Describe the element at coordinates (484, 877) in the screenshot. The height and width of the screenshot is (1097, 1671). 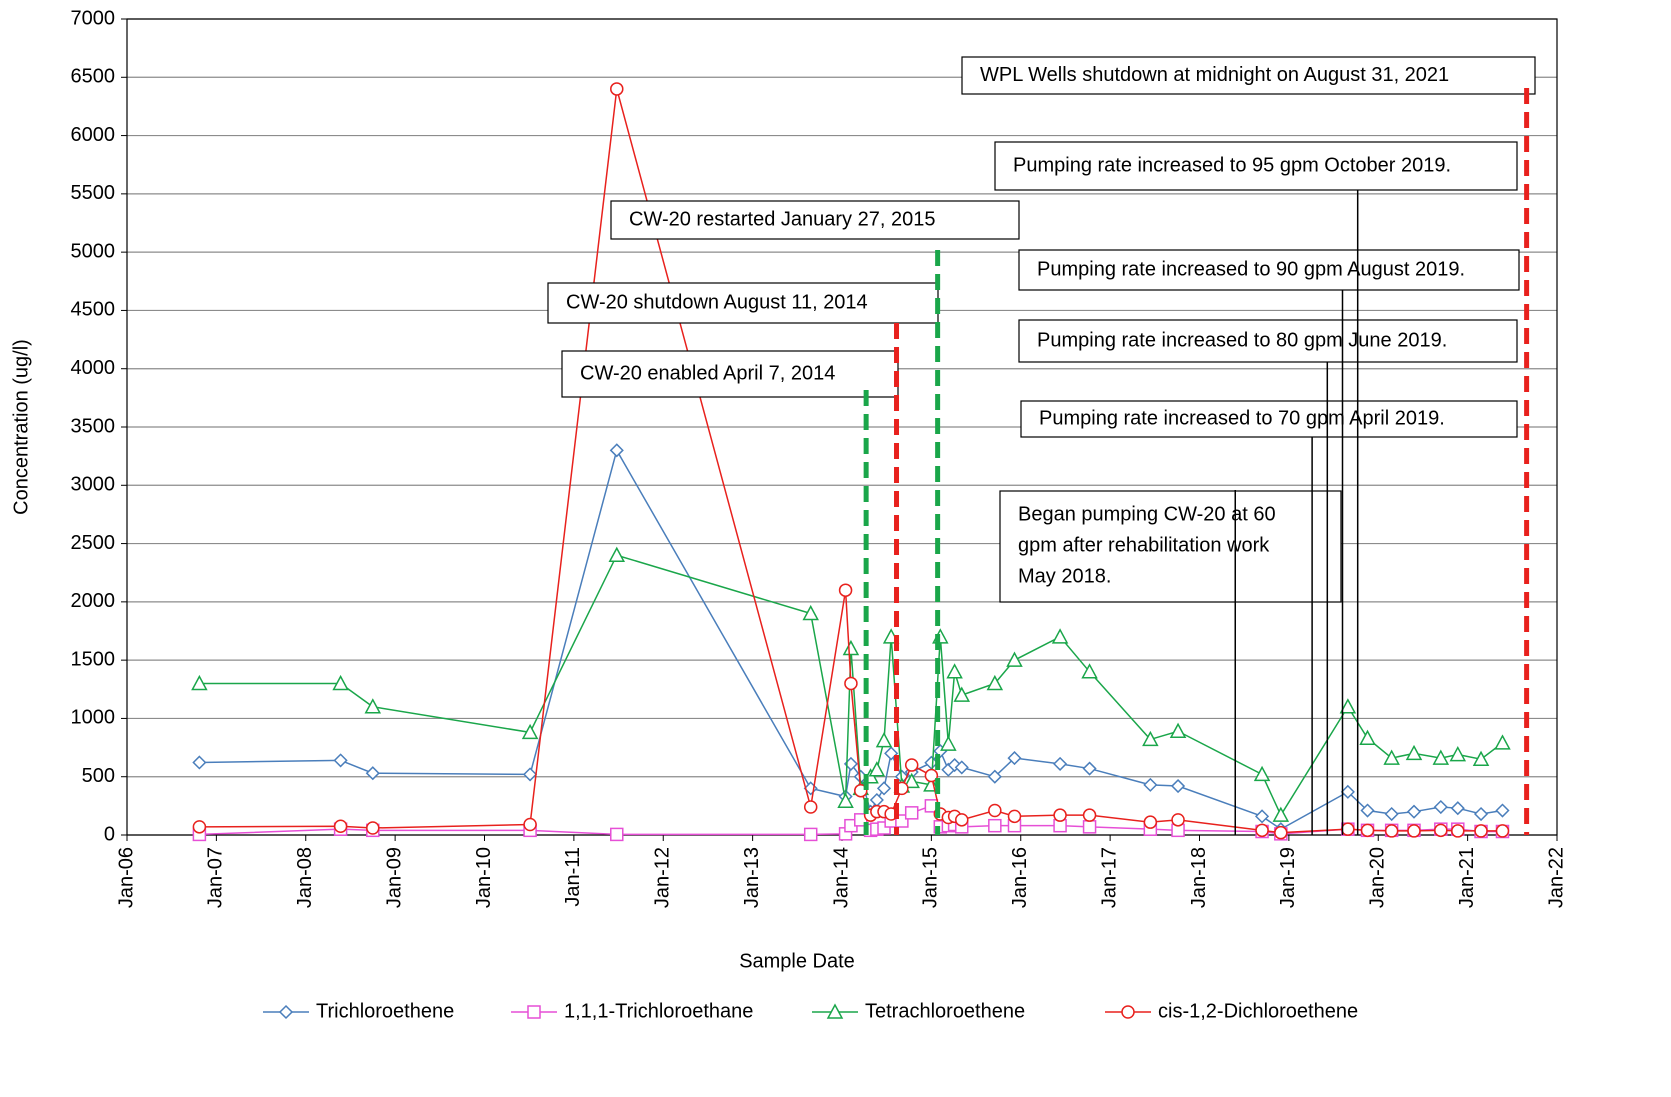
I see `x-tick-label: Jan-10` at that location.